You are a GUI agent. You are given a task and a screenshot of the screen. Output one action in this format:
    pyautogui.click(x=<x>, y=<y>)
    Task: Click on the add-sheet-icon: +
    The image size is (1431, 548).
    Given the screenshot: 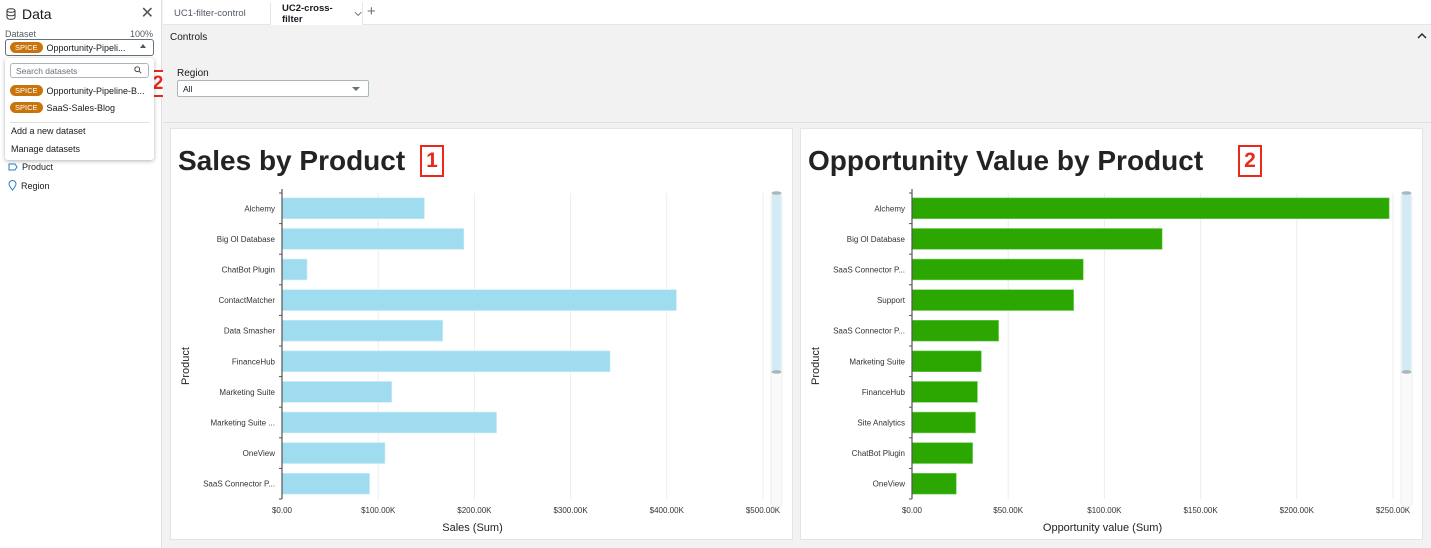 What is the action you would take?
    pyautogui.click(x=371, y=11)
    